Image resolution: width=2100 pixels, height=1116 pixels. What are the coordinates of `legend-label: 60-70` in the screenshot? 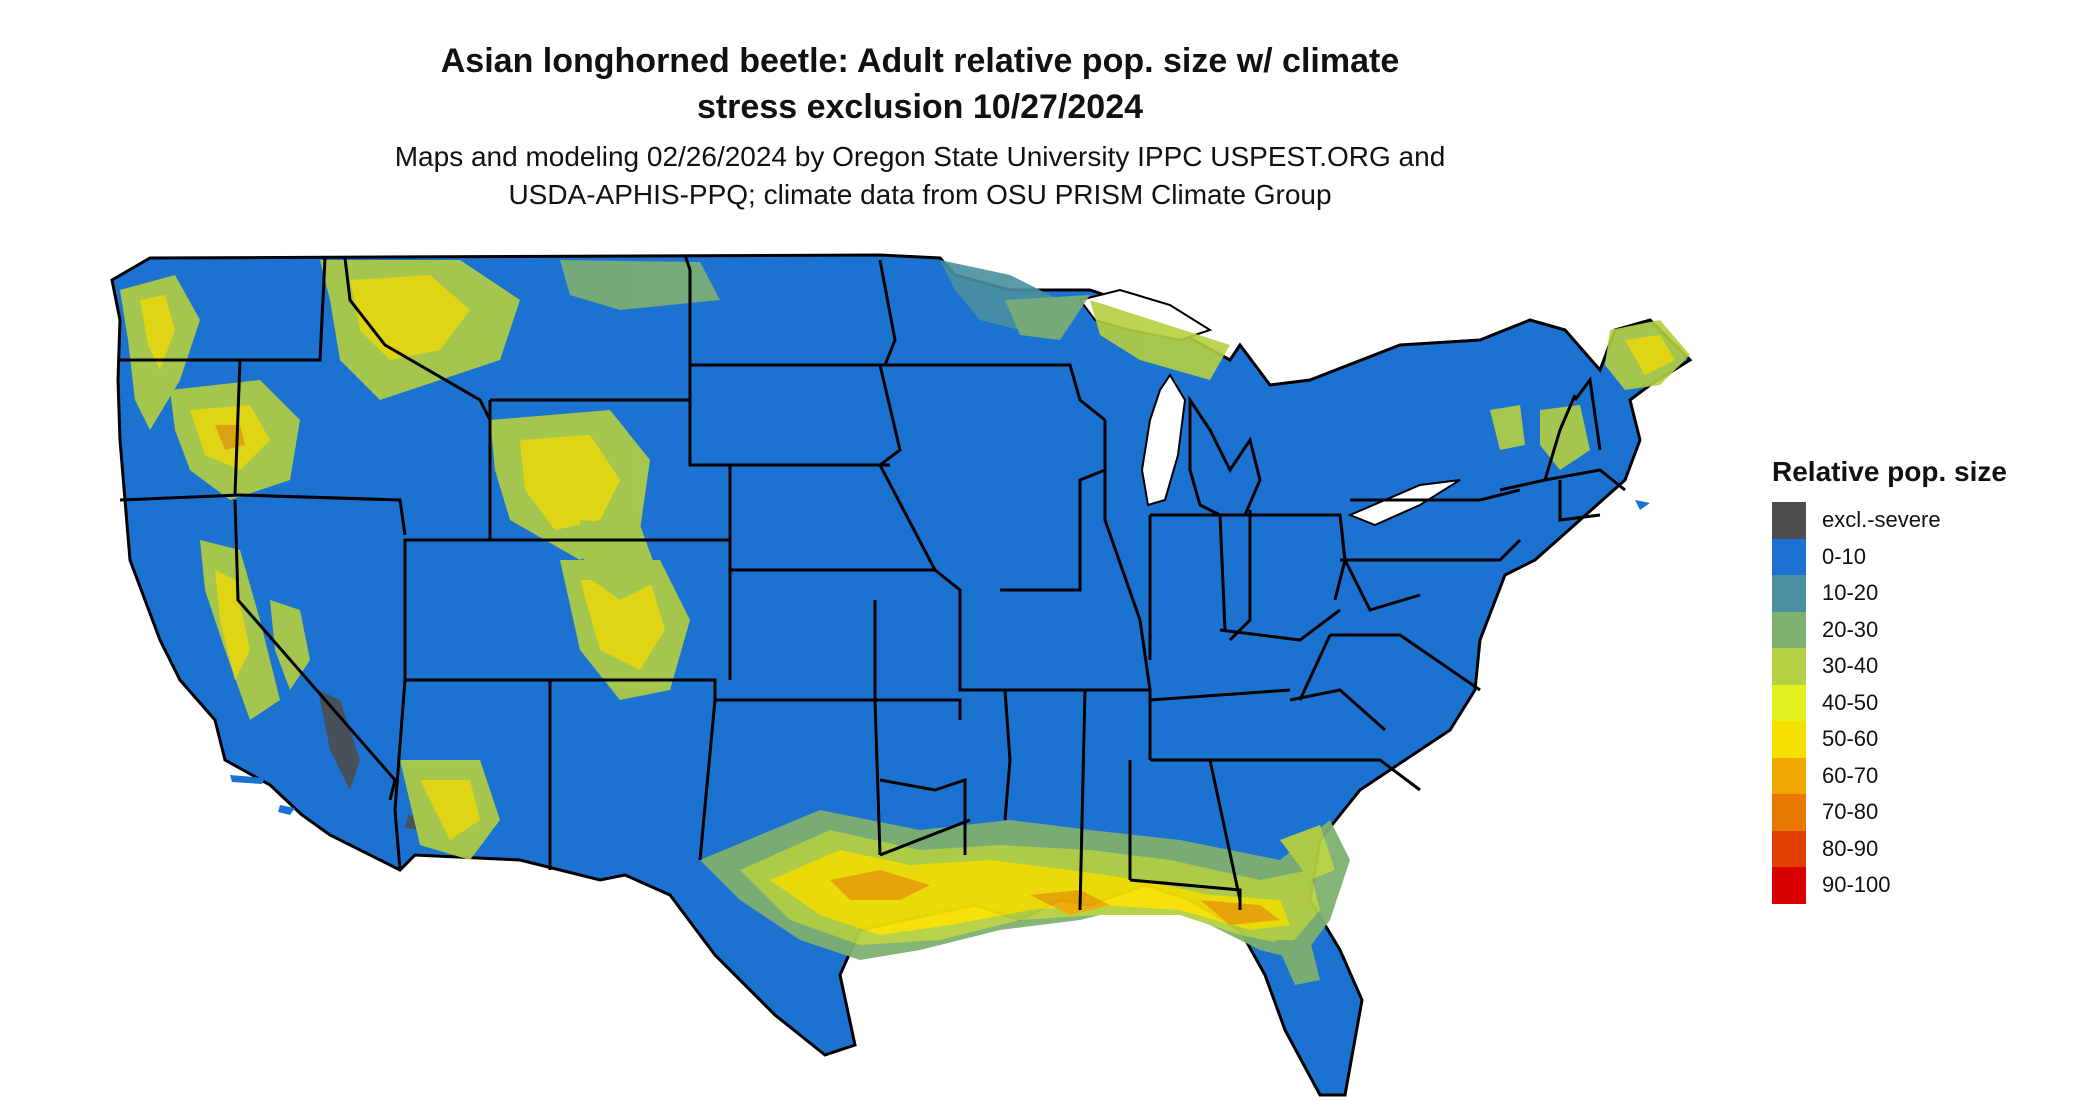 It's located at (1850, 775).